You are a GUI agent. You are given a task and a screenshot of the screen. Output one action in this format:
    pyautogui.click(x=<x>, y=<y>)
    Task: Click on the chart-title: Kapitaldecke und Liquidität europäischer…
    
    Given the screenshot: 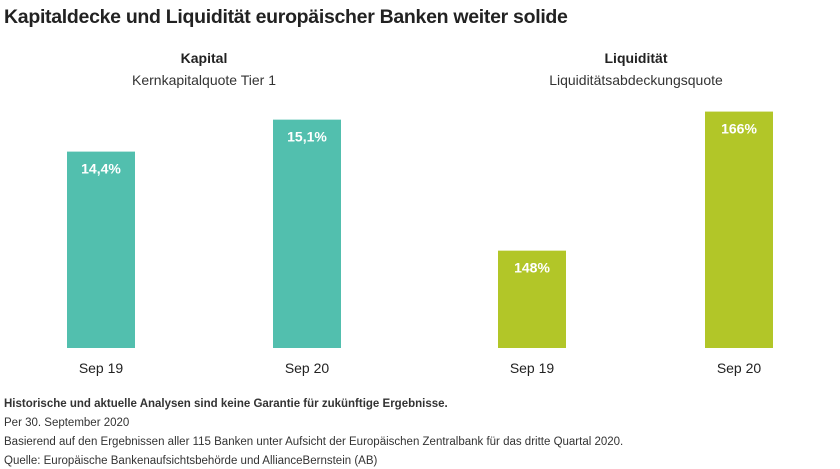 What is the action you would take?
    pyautogui.click(x=286, y=17)
    